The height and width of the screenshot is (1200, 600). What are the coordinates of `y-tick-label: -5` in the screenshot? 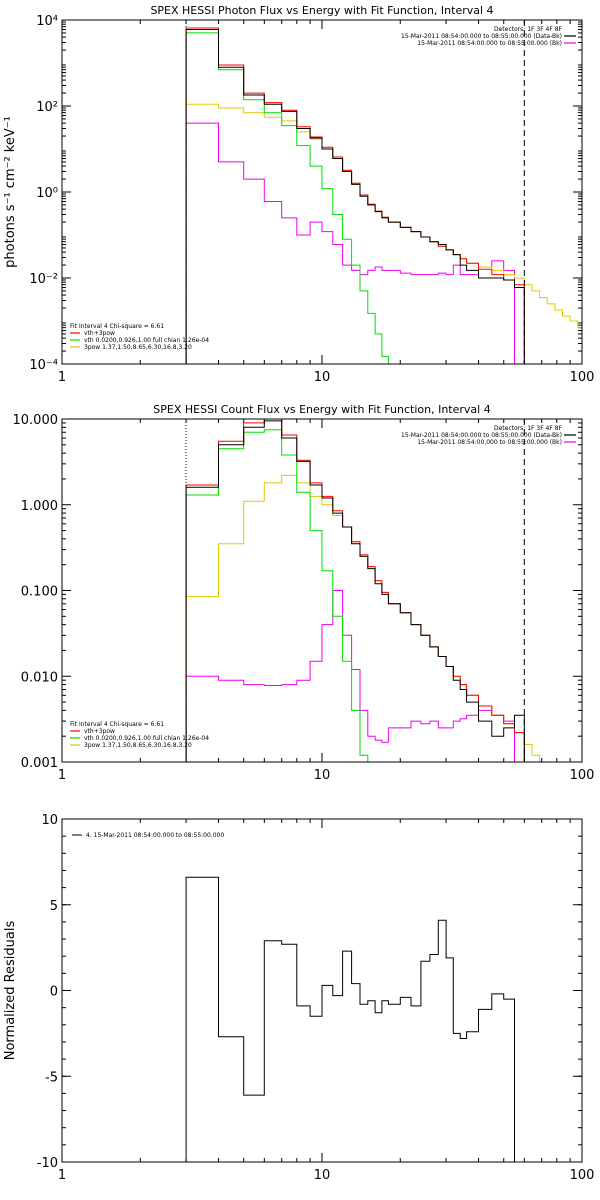 It's located at (51, 1077).